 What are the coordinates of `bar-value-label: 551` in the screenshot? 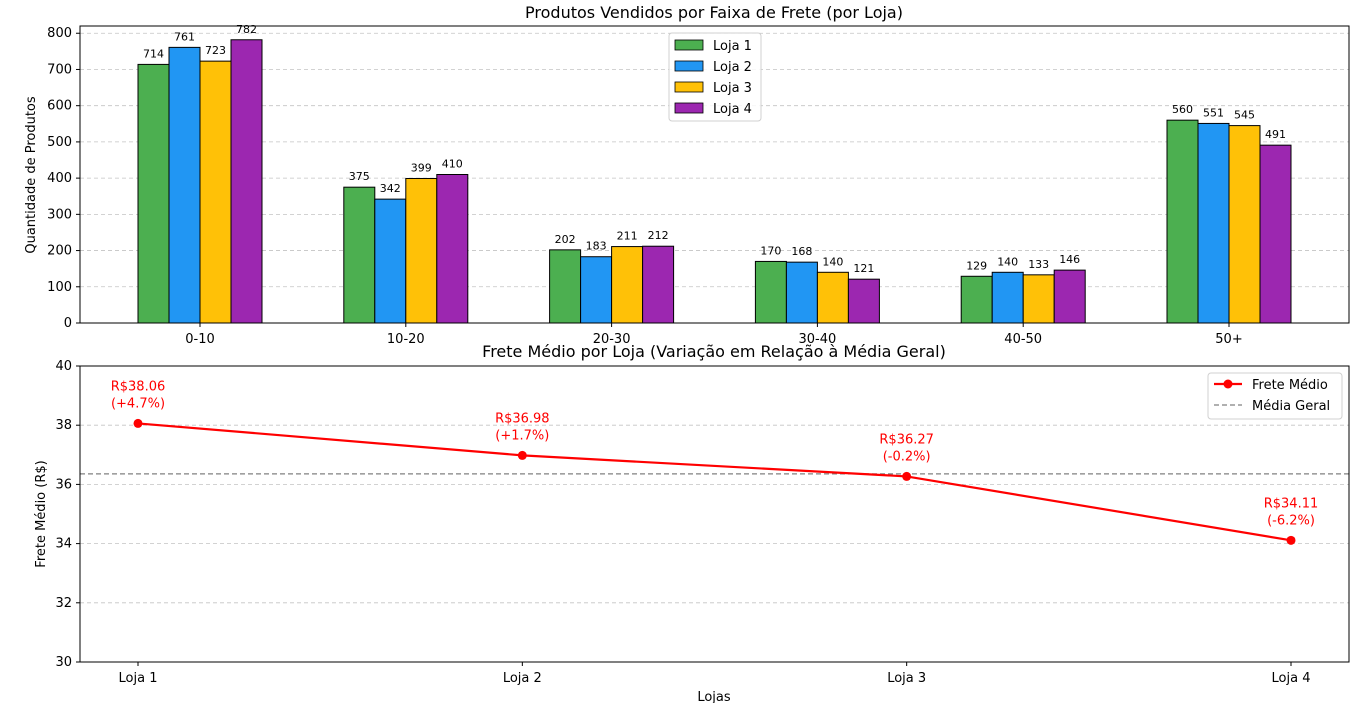 It's located at (1213, 112).